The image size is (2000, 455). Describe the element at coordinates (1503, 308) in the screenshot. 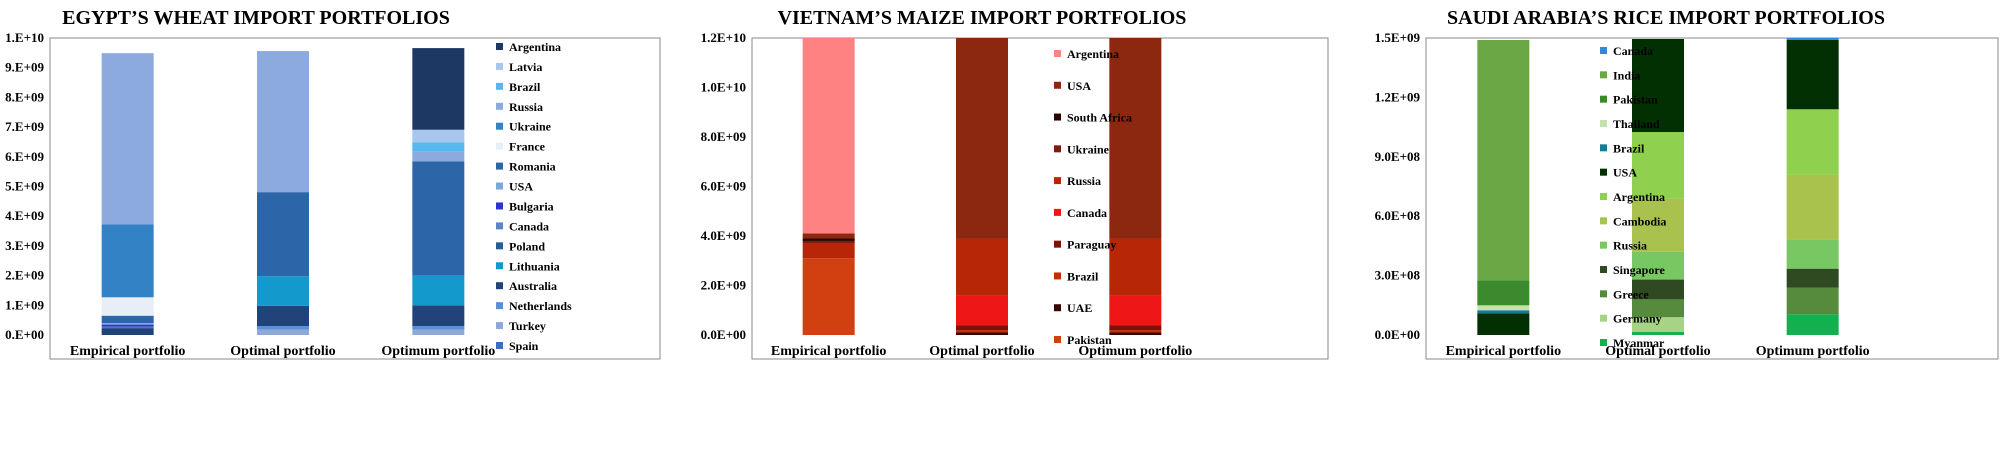

I see `bar-segment-thailand` at that location.